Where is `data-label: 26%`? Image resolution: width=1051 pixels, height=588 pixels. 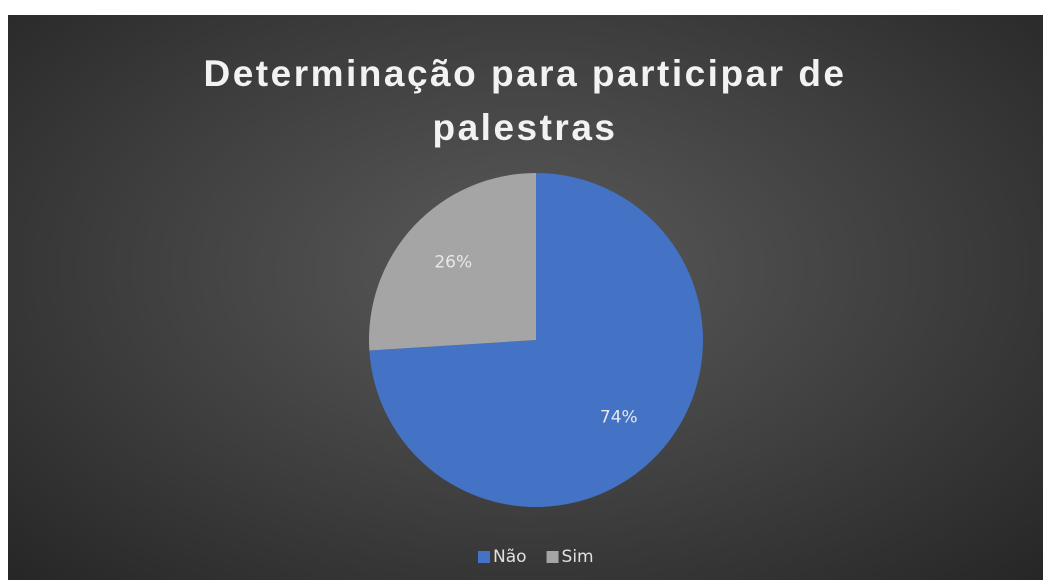 data-label: 26% is located at coordinates (453, 262).